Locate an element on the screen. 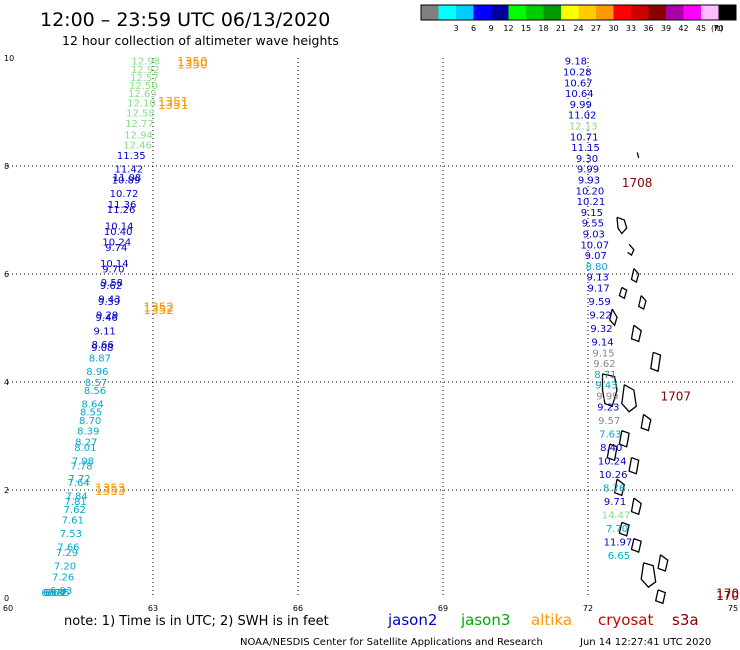 This screenshot has height=650, width=740. colorbar-label: 18 is located at coordinates (543, 28).